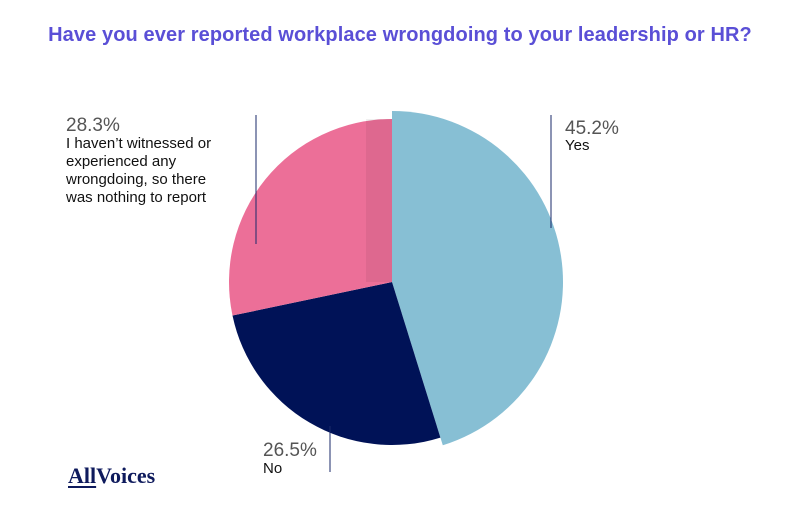 The width and height of the screenshot is (800, 523). I want to click on pie-slice-yes, so click(477, 278).